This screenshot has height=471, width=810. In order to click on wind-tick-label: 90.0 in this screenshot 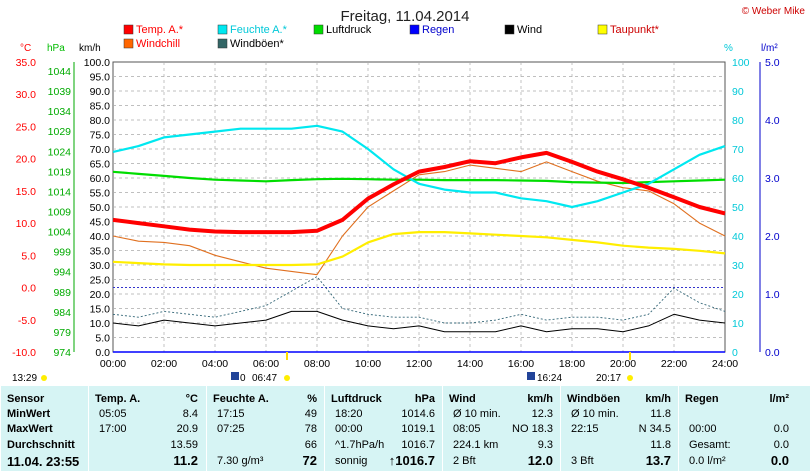, I will do `click(100, 92)`.